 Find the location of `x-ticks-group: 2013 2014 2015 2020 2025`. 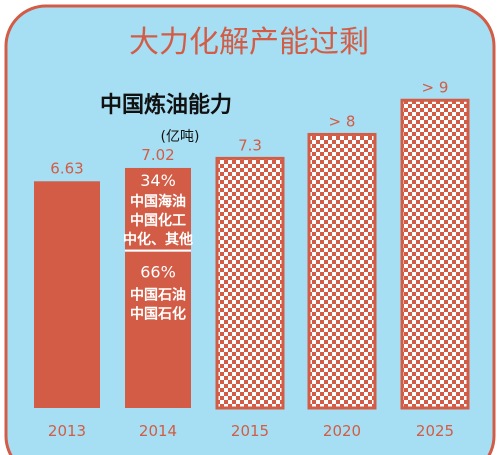

x-ticks-group: 2013 2014 2015 2020 2025 is located at coordinates (251, 431).